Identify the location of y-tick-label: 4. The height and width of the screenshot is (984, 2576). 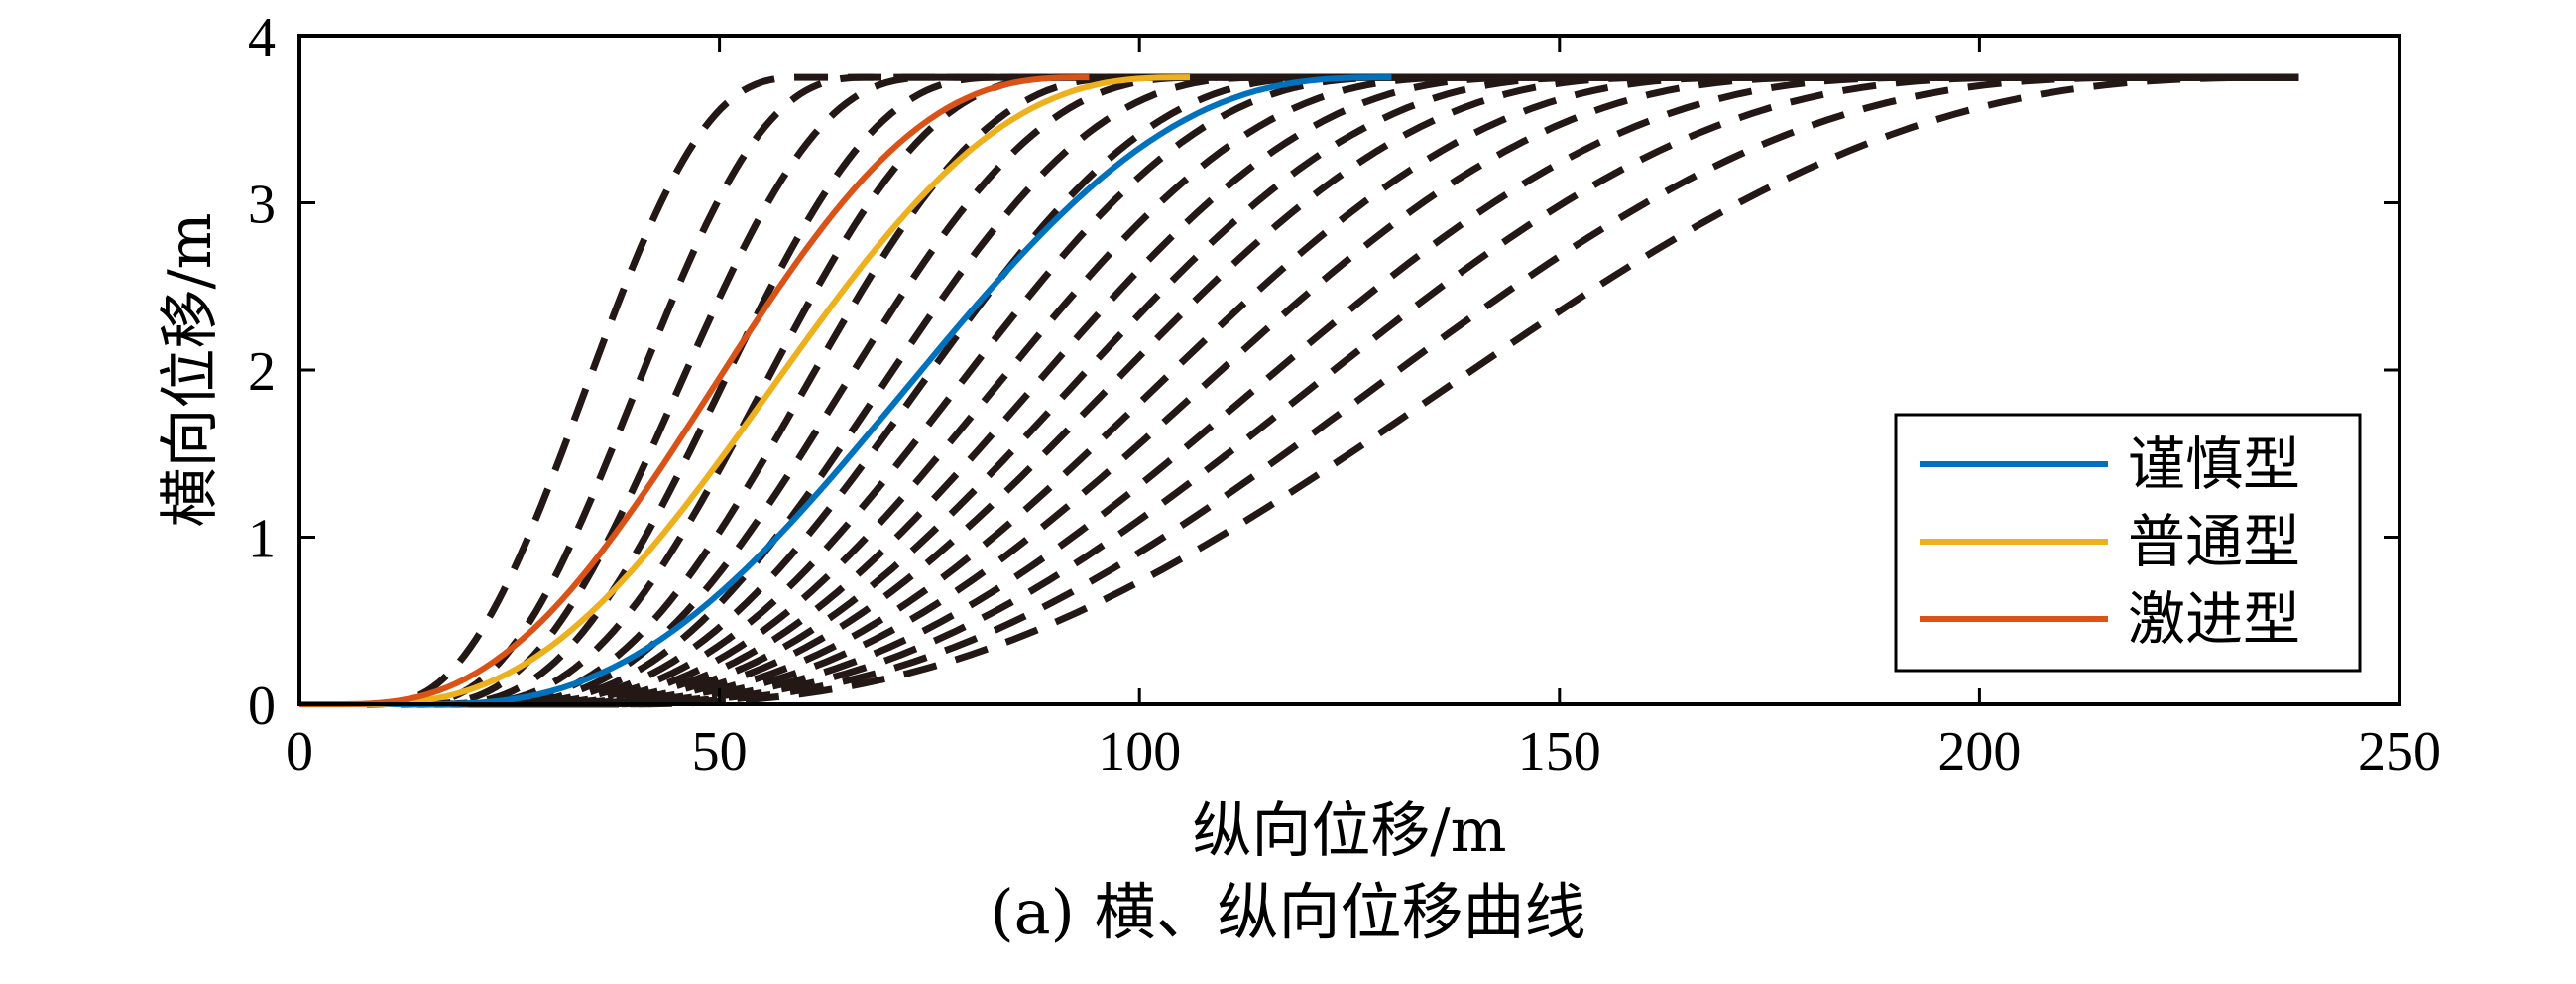
(262, 37).